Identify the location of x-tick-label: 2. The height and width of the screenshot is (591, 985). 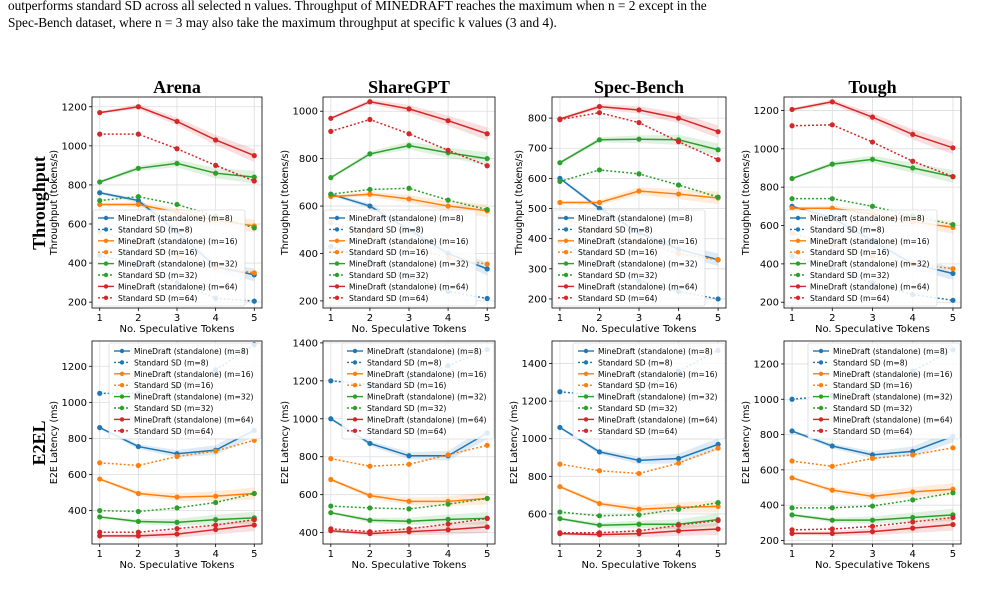
(599, 554).